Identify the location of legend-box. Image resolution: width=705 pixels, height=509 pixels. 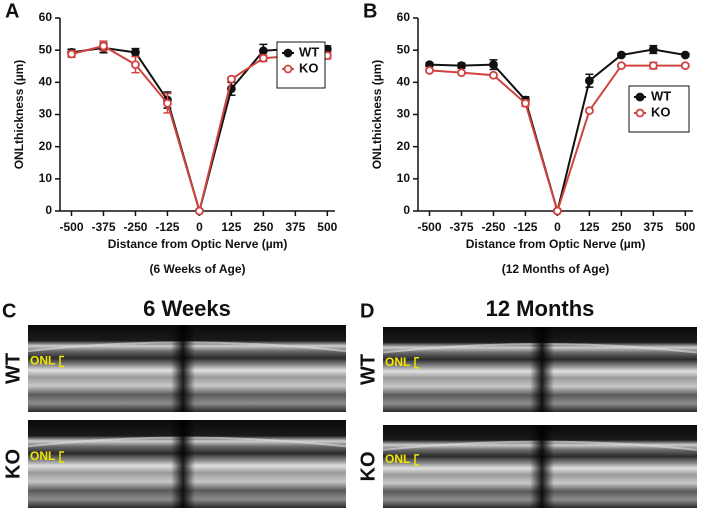
(301, 65).